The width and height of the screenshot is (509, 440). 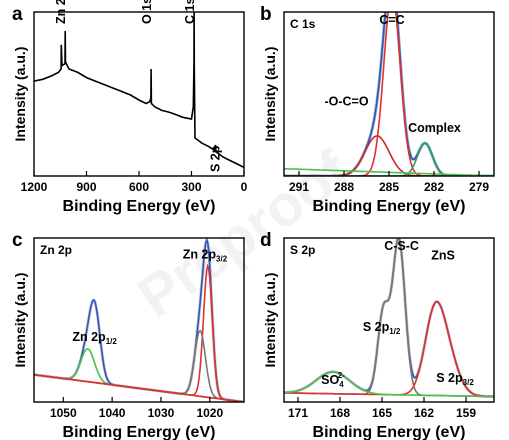 I want to click on x-tick-label: 171, so click(x=298, y=413).